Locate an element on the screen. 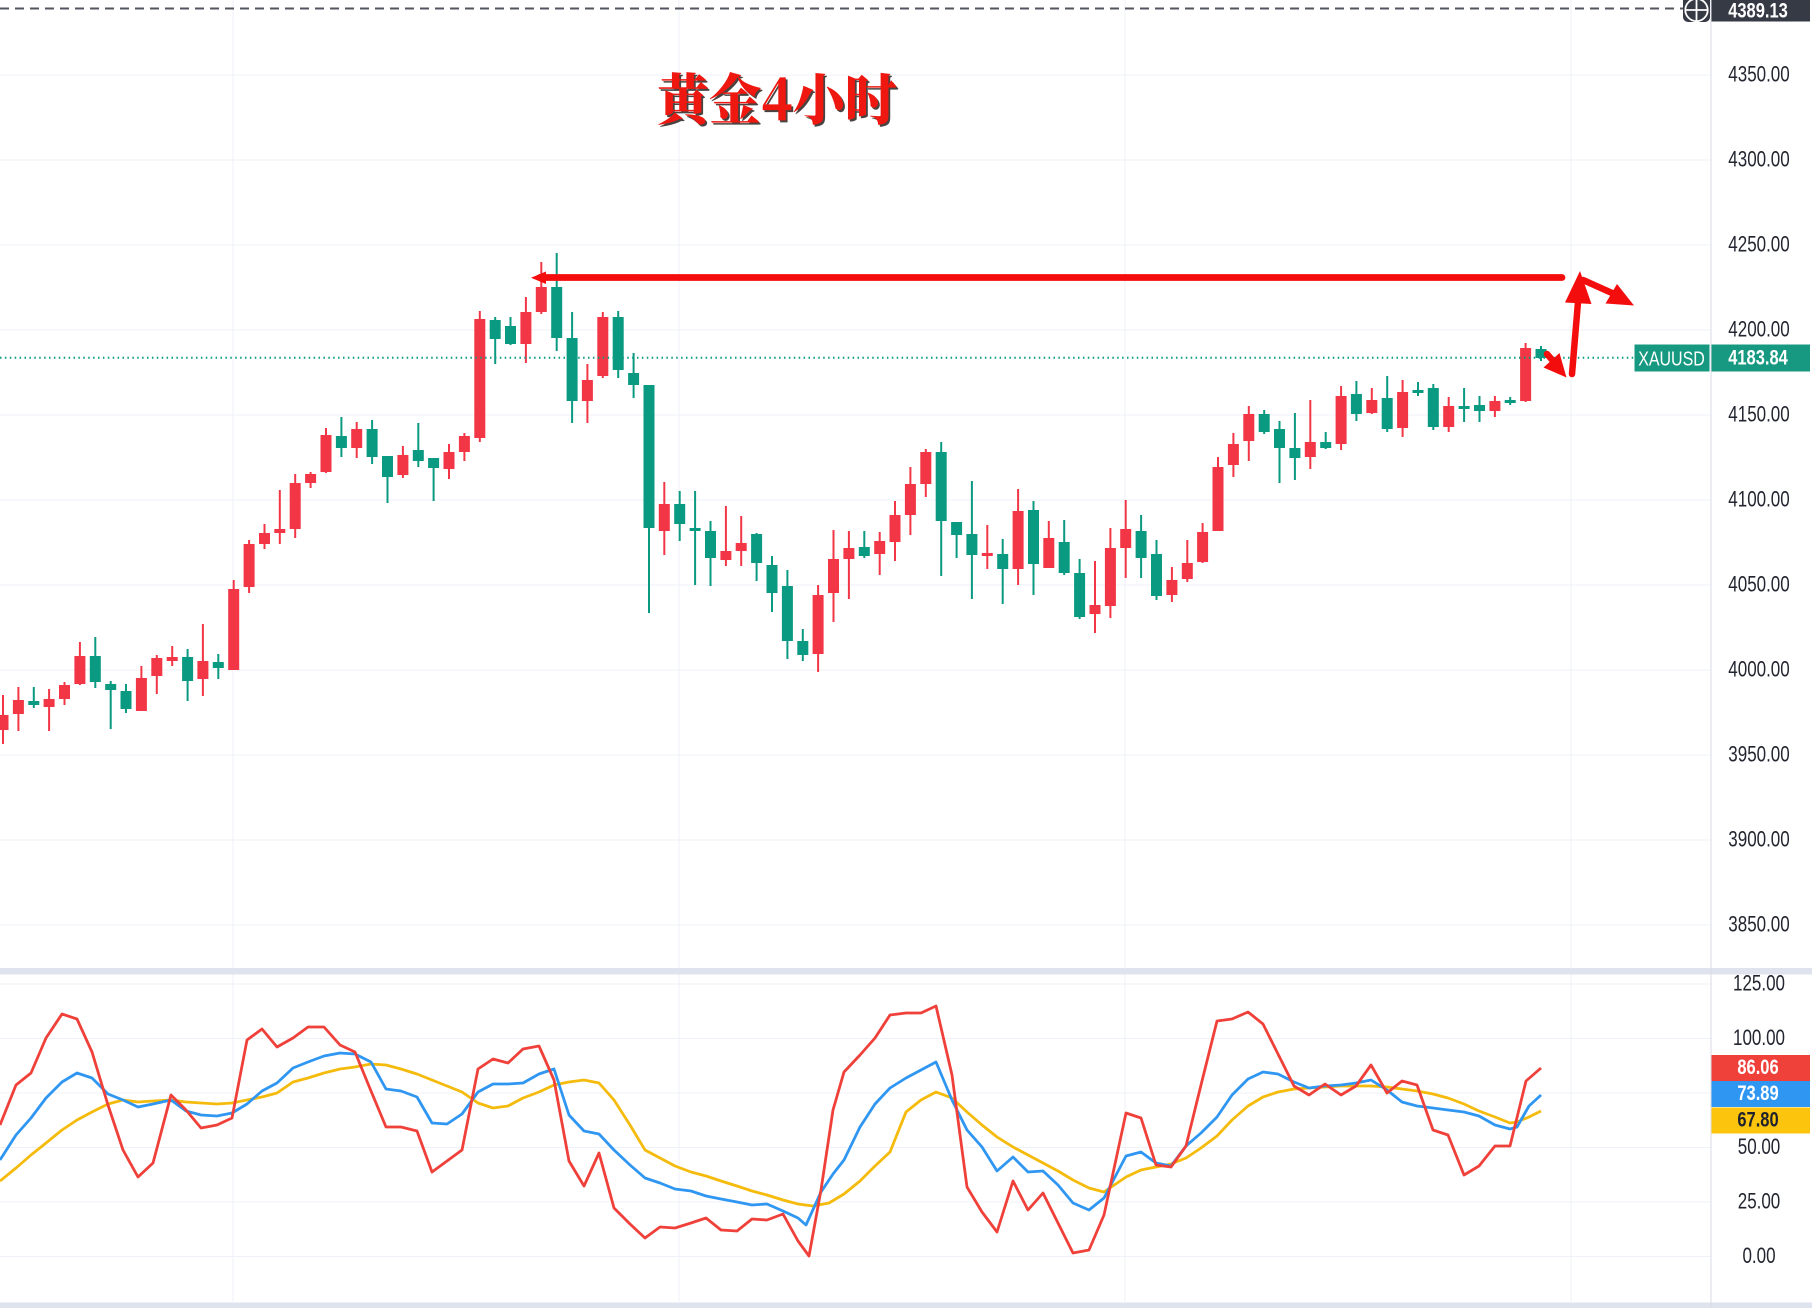 The image size is (1812, 1313). svg-text: 50.00 is located at coordinates (1759, 1147).